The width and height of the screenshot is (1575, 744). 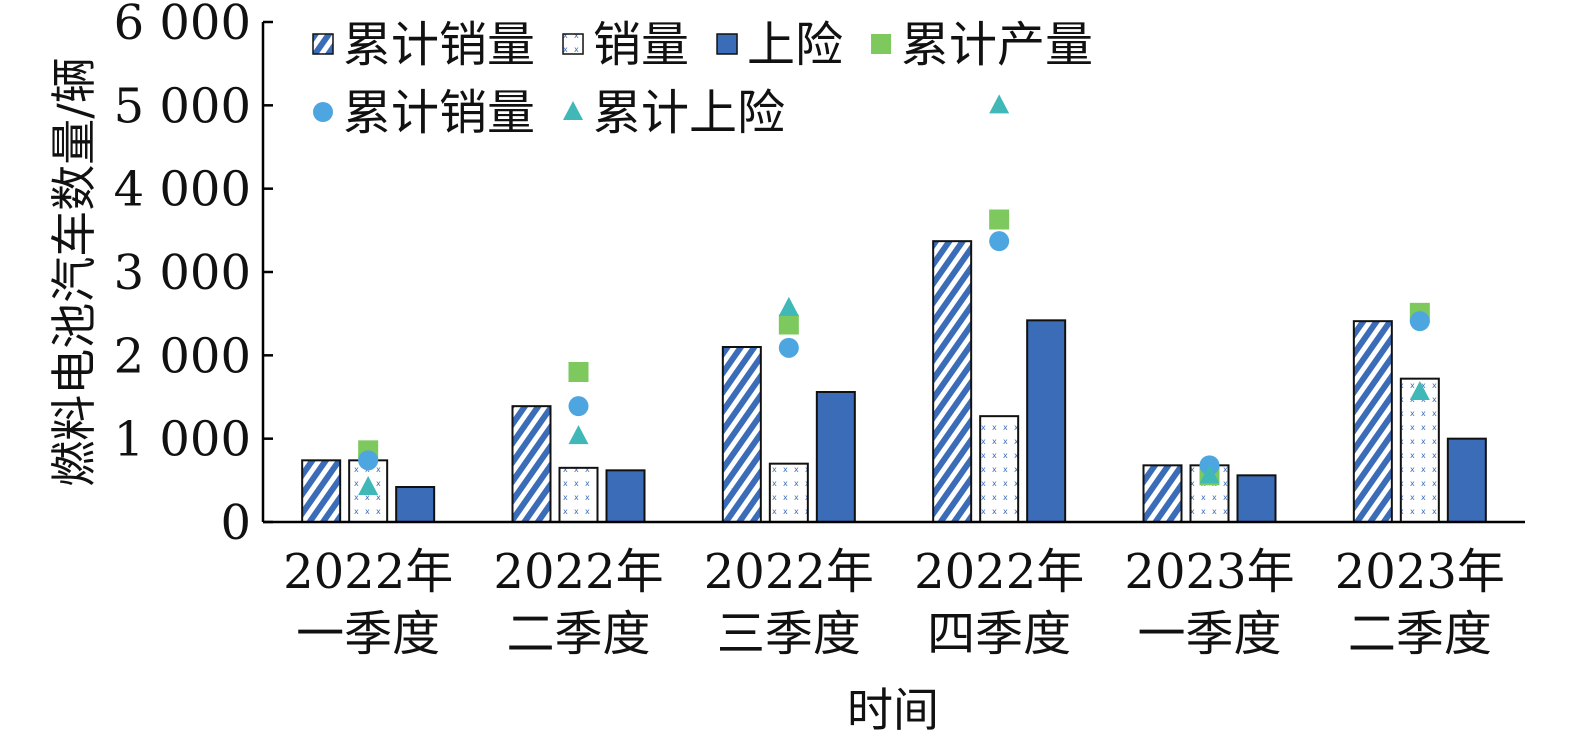 What do you see at coordinates (235, 523) in the screenshot?
I see `y-tick-label: 0` at bounding box center [235, 523].